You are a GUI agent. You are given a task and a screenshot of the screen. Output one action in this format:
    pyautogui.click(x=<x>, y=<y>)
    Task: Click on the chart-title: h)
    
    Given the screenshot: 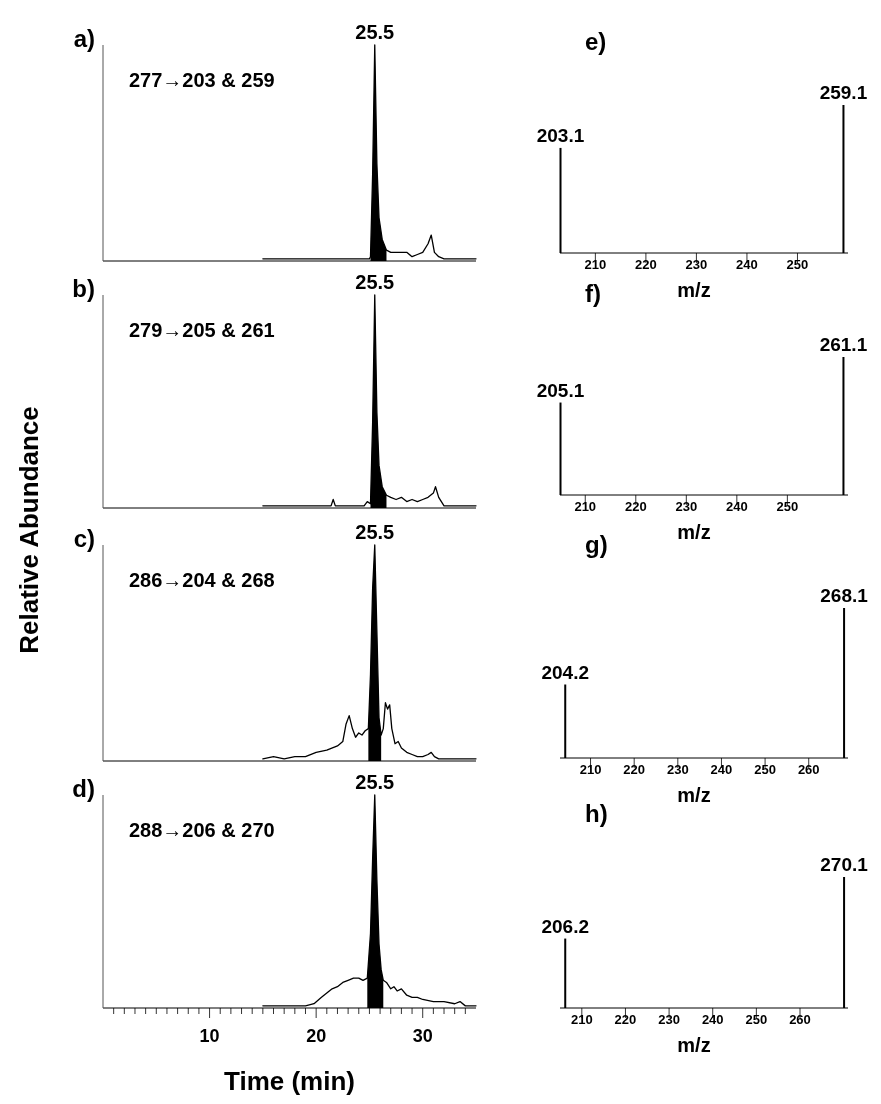 What is the action you would take?
    pyautogui.click(x=596, y=813)
    